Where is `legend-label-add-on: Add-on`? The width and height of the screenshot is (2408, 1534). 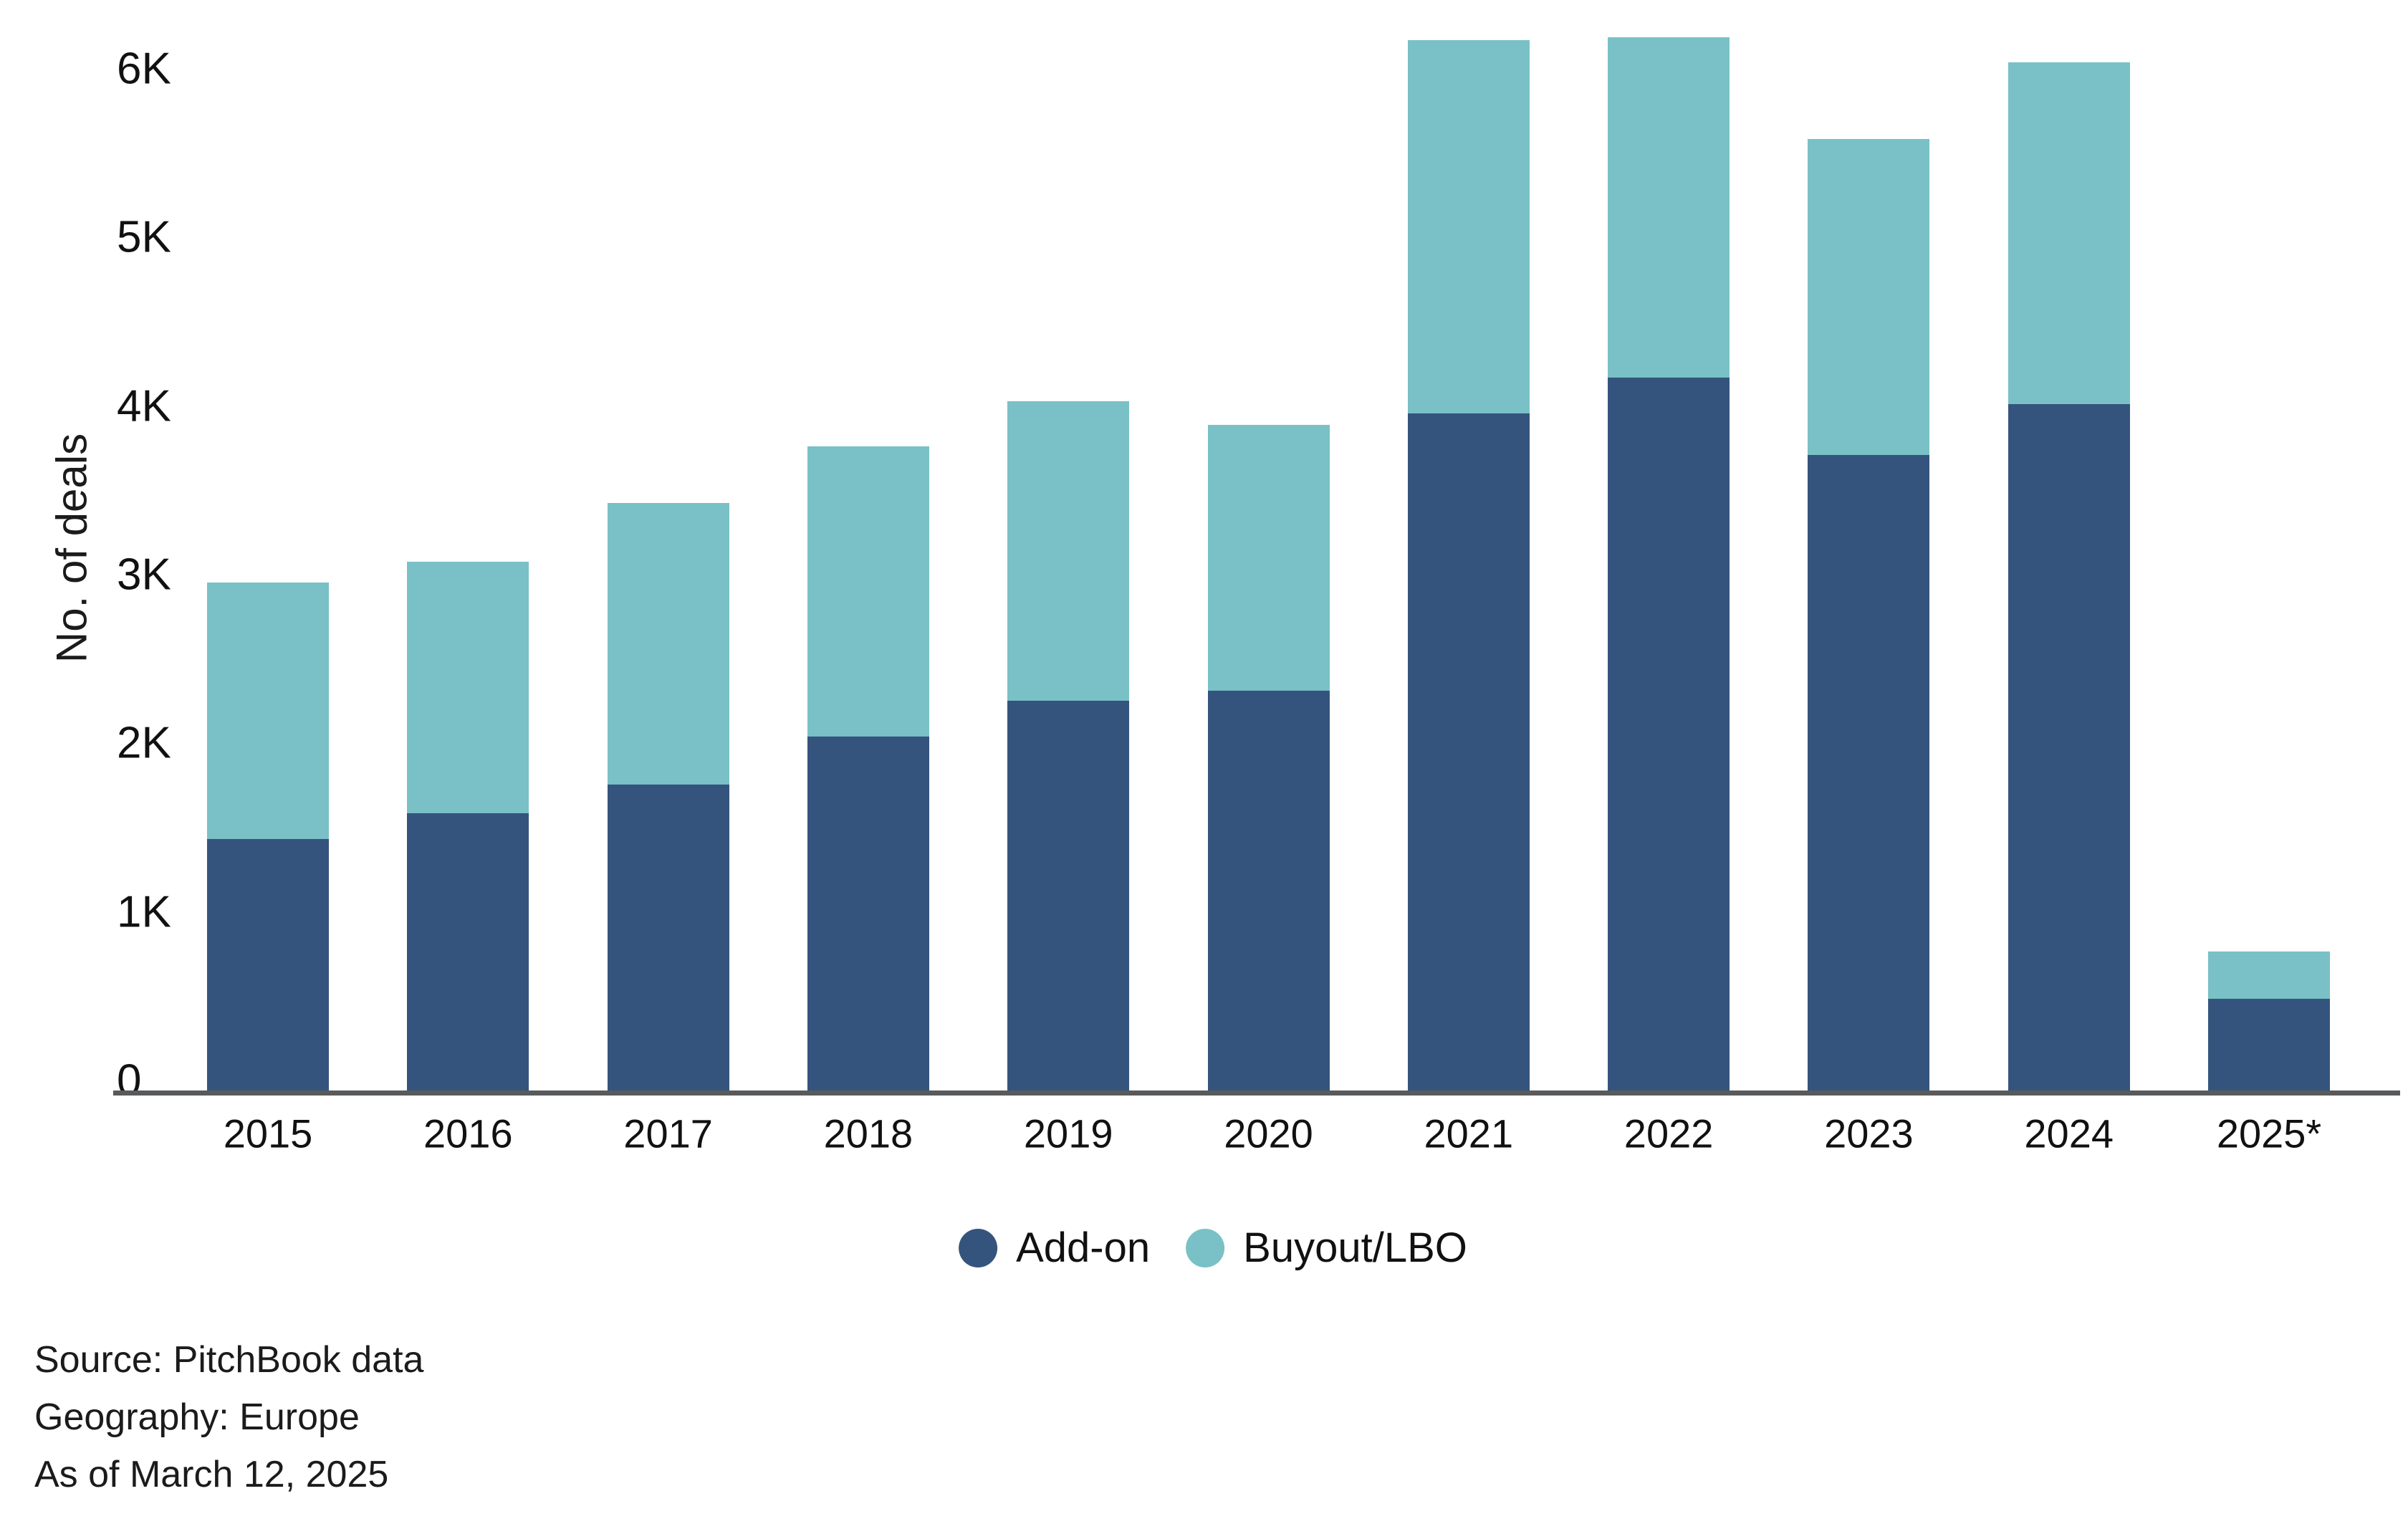 legend-label-add-on: Add-on is located at coordinates (1083, 1247).